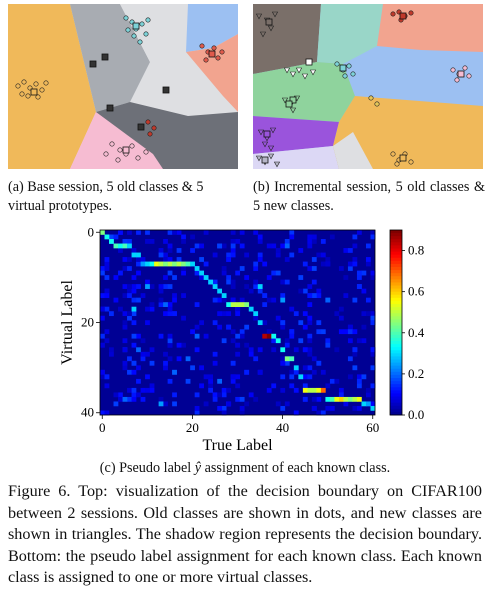 This screenshot has height=596, width=490. What do you see at coordinates (282, 427) in the screenshot?
I see `x-tick-label: 40` at bounding box center [282, 427].